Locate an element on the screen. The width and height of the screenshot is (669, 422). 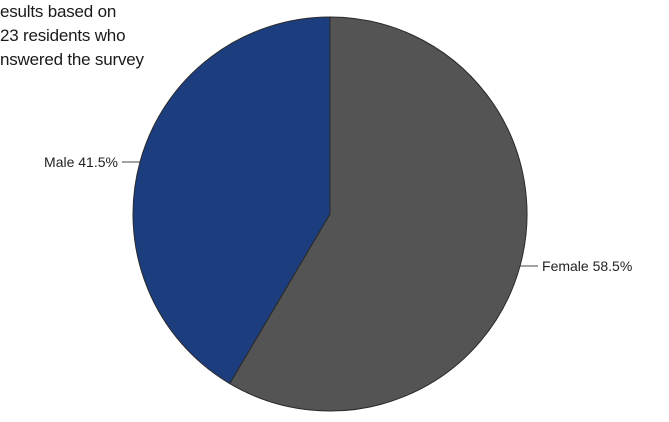
survey-note-line-3: nswered the survey is located at coordinates (72, 59).